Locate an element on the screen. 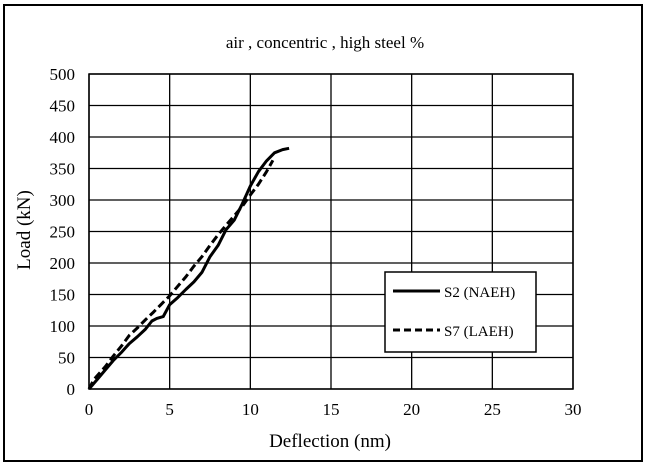 The width and height of the screenshot is (650, 468). y-tick-label: 500 is located at coordinates (63, 74).